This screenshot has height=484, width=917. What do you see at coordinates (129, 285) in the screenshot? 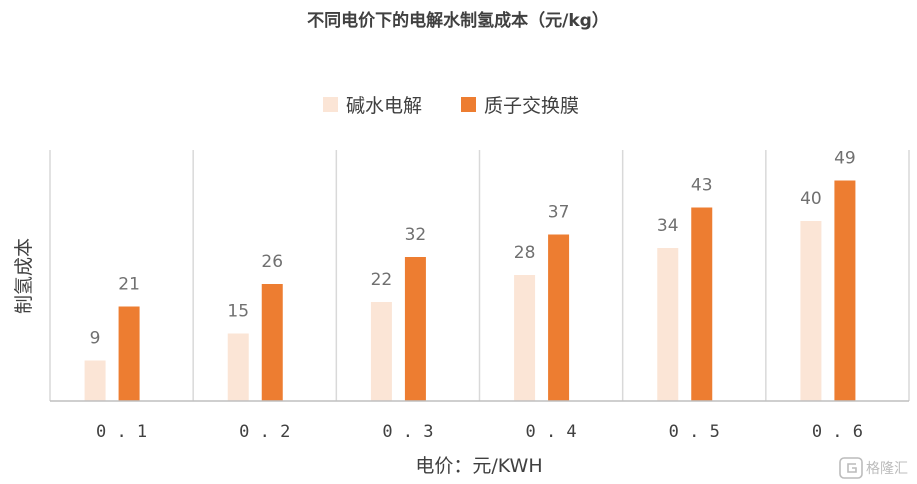
I see `data-label-pem: 21` at bounding box center [129, 285].